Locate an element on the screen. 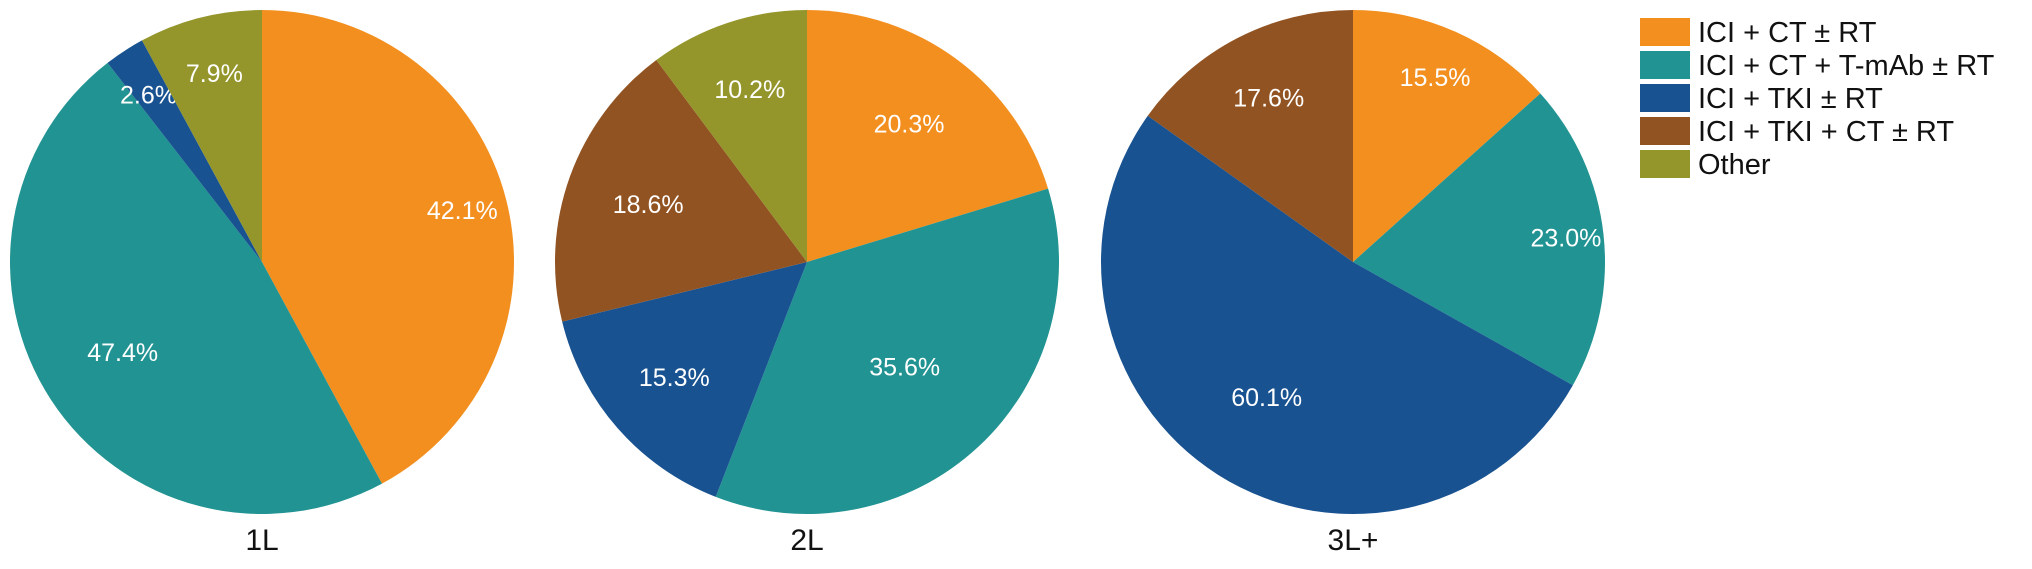 Image resolution: width=2032 pixels, height=569 pixels. slice-2l-ici-plus-tki-pm-rt is located at coordinates (684, 379).